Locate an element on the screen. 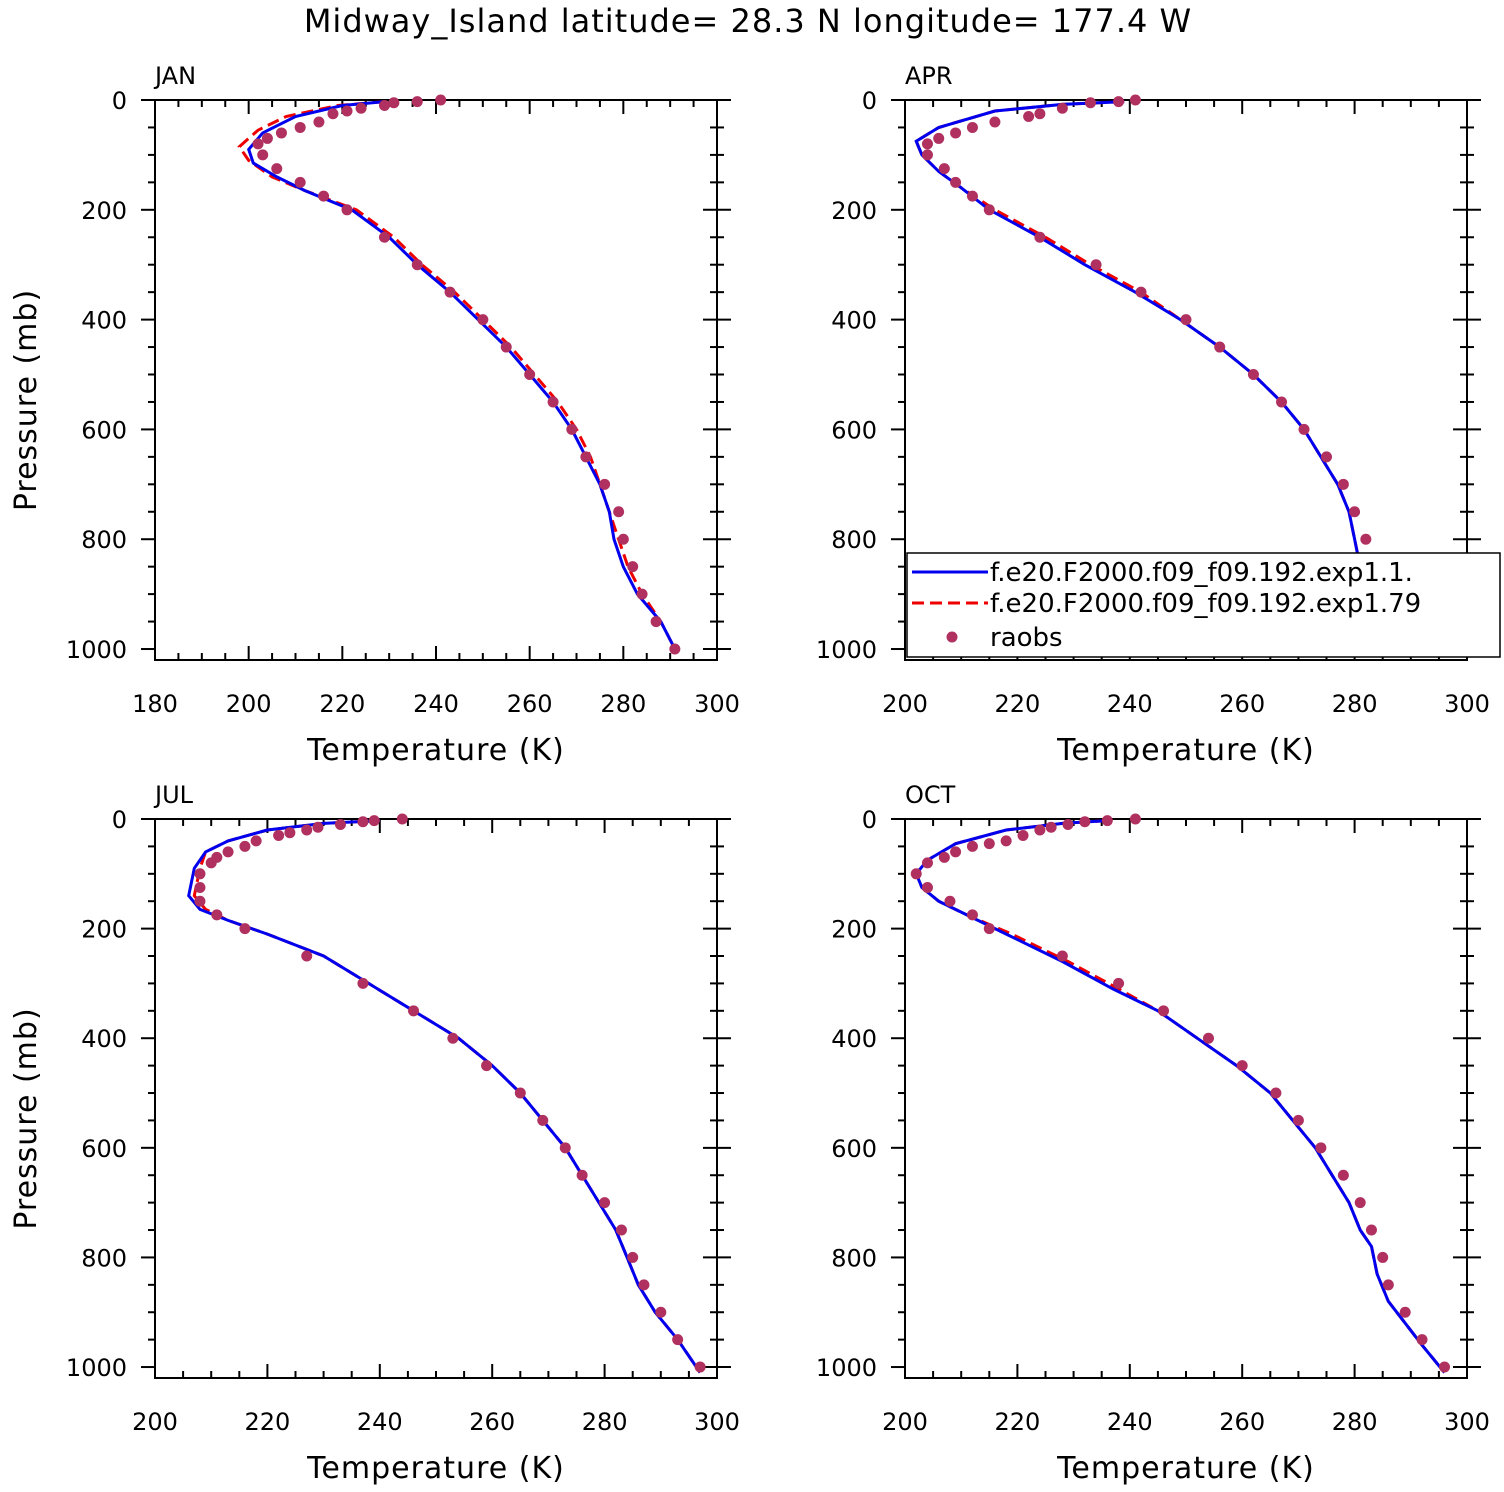  y-tick-label: 1000 is located at coordinates (96, 650).